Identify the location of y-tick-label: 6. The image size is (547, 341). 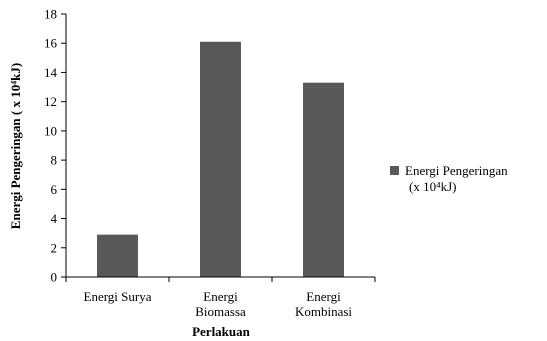
(54, 189).